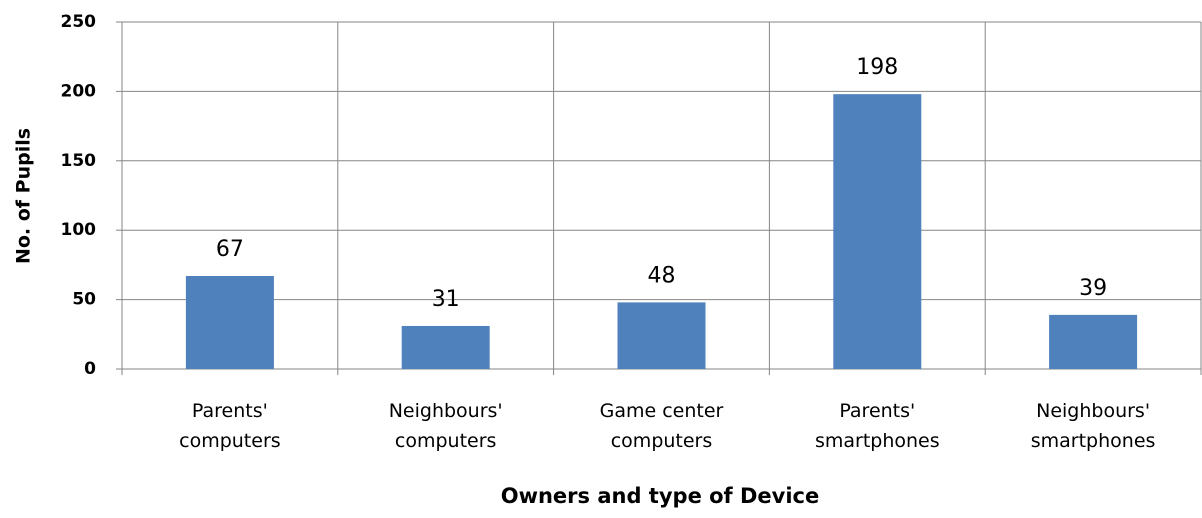 The height and width of the screenshot is (518, 1202). Describe the element at coordinates (1093, 426) in the screenshot. I see `x-tick-label: Neighbours' smartphones` at that location.